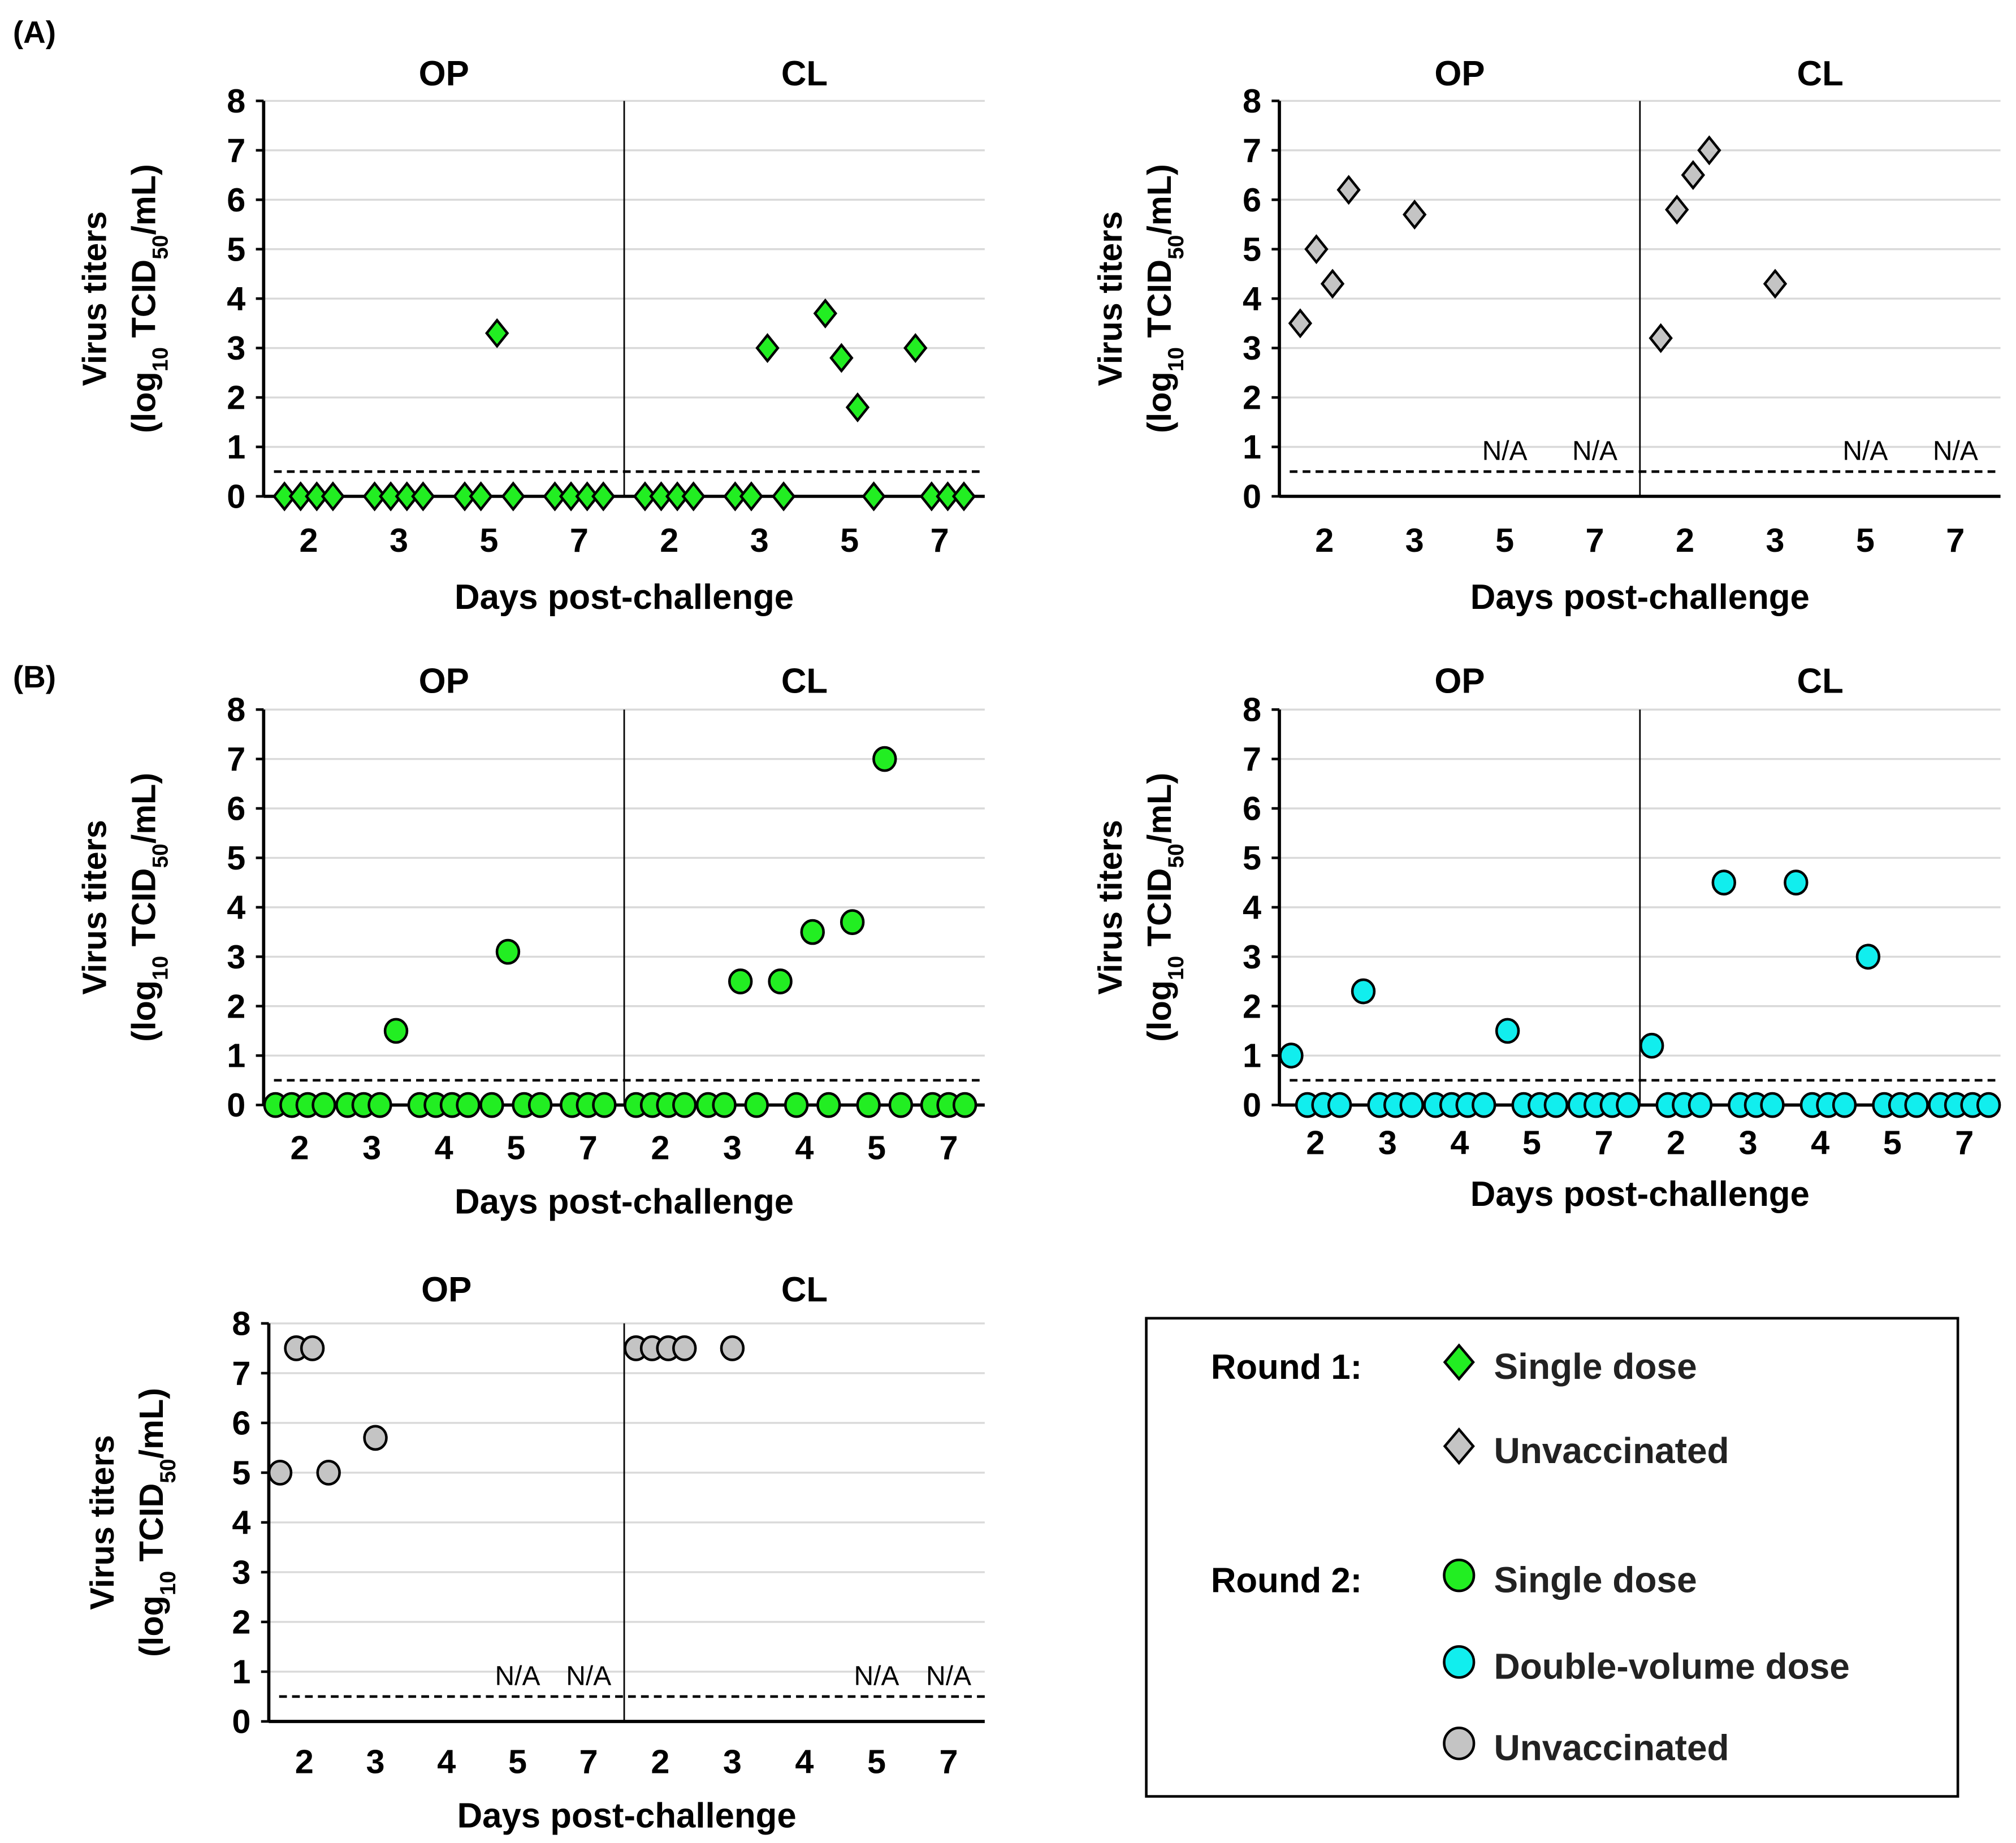 This screenshot has height=1843, width=2016. What do you see at coordinates (444, 306) in the screenshot?
I see `section-op: OP 2 3 5 7` at bounding box center [444, 306].